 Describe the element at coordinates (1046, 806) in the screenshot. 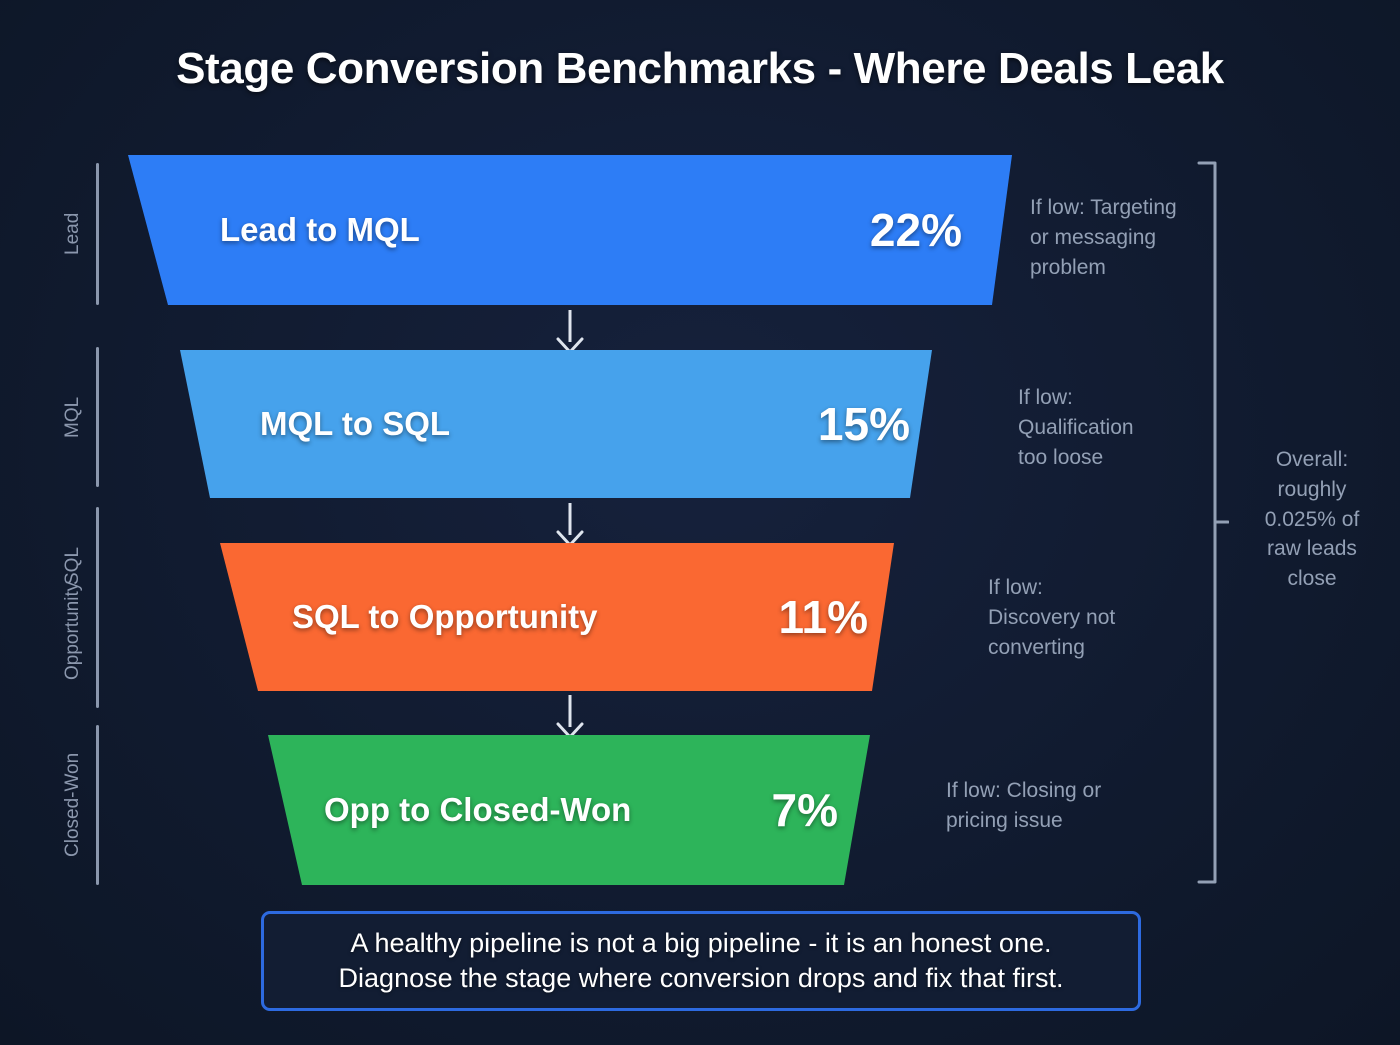

I see `stage-note-opp-to-closed-won: If low: Closing or pricing issue` at that location.